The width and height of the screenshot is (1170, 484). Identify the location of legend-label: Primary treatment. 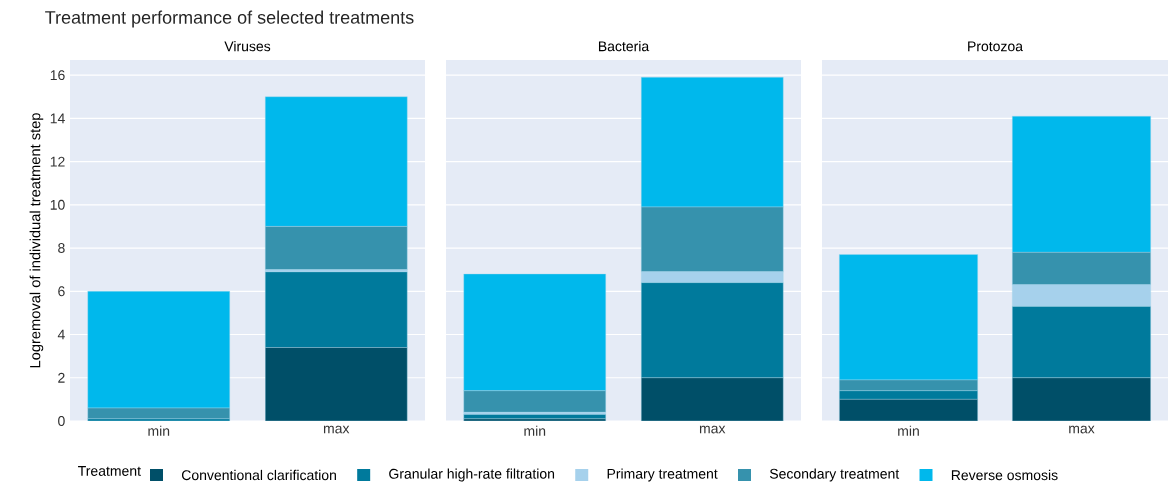
(662, 475).